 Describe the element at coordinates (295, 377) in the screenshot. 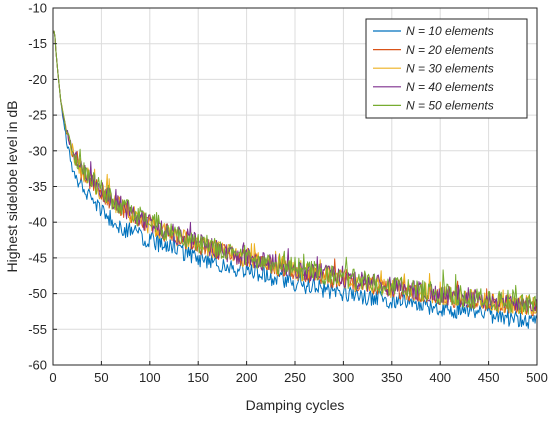

I see `x-tick-label: 250` at that location.